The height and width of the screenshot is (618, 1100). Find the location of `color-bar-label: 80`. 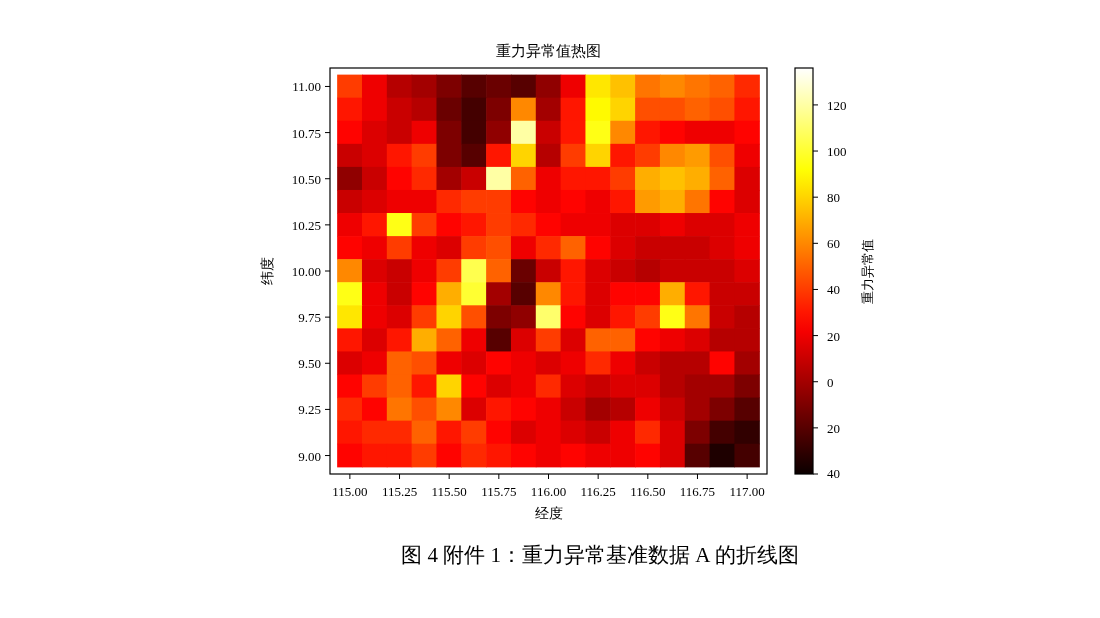

color-bar-label: 80 is located at coordinates (833, 198).